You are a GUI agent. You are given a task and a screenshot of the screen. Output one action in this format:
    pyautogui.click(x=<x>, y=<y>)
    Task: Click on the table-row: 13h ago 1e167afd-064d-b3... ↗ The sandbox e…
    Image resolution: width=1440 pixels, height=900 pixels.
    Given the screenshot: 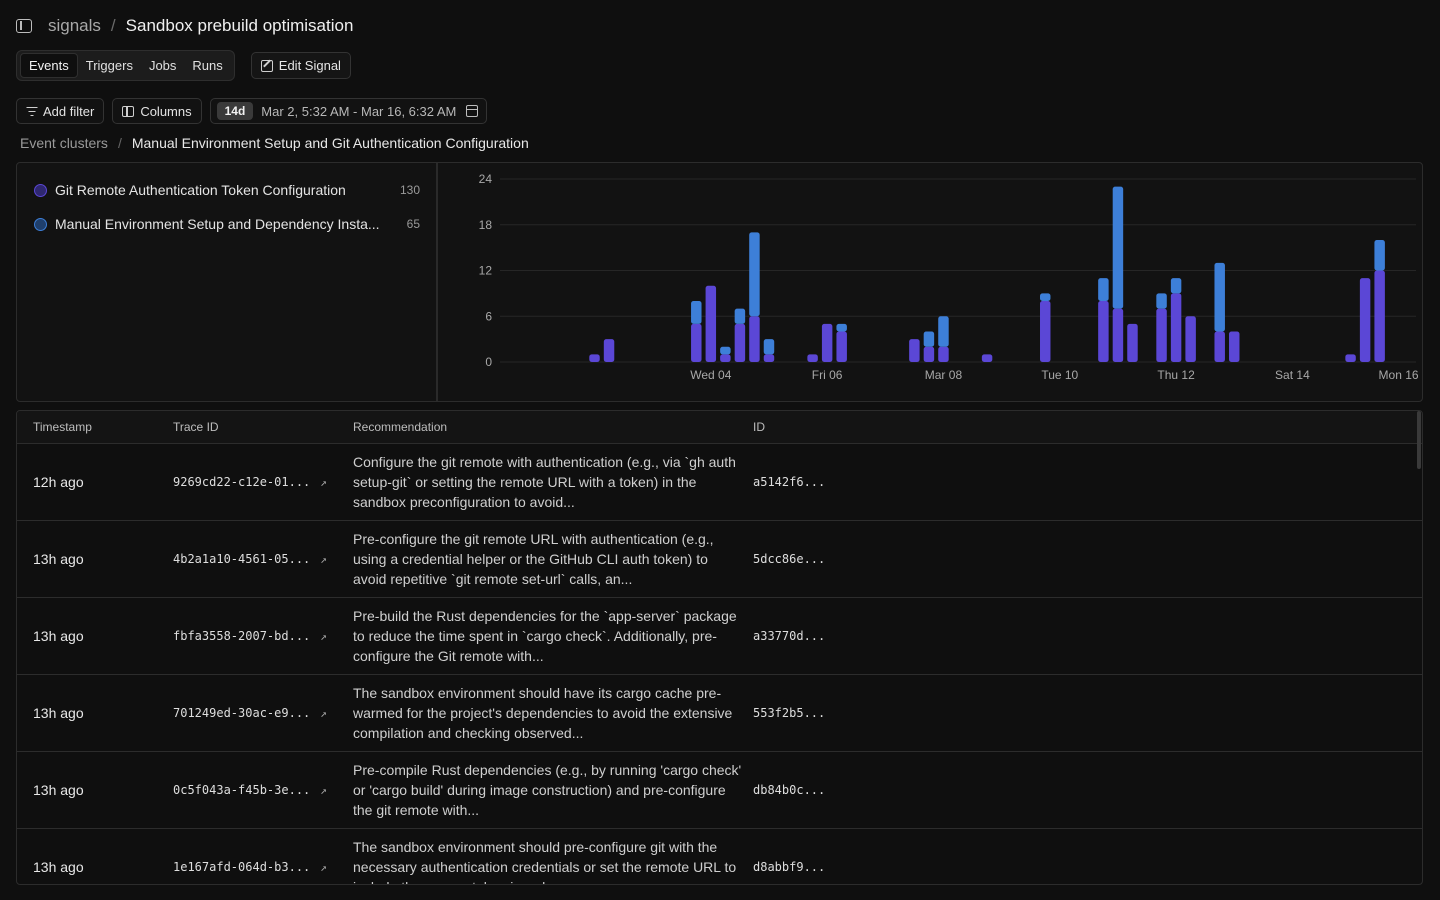 What is the action you would take?
    pyautogui.click(x=719, y=856)
    